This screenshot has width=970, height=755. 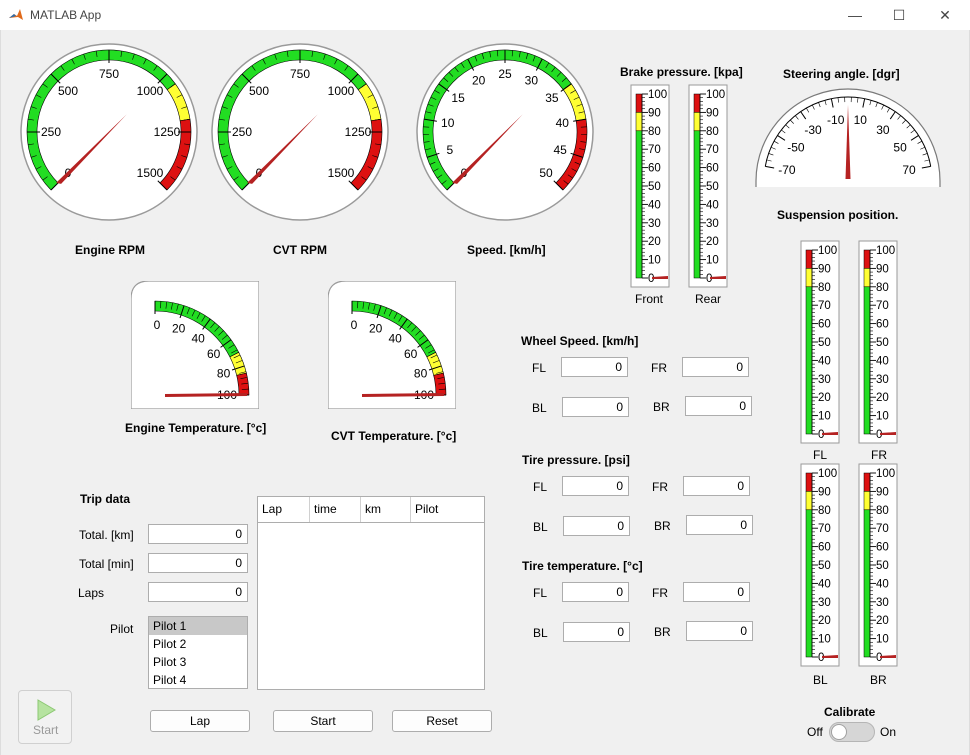 I want to click on trip-data-label: Trip data, so click(x=105, y=499).